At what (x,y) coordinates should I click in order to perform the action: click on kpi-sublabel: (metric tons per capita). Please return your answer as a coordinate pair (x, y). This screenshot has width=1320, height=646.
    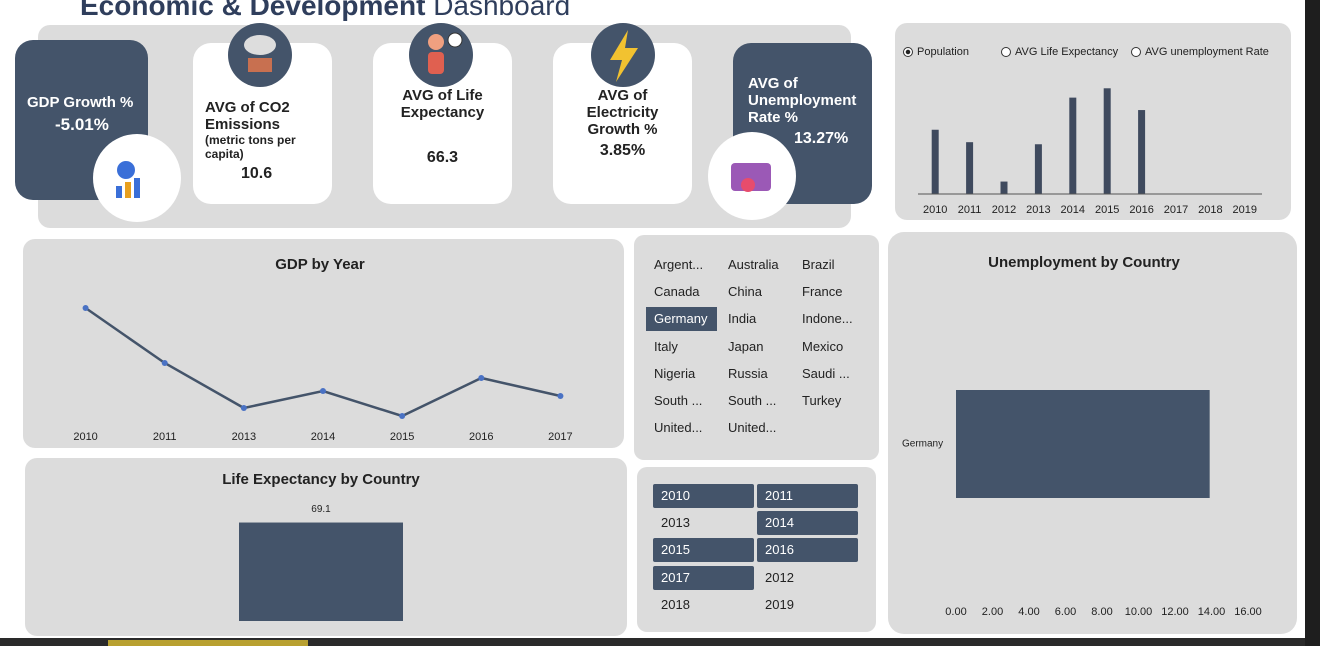
    Looking at the image, I should click on (250, 146).